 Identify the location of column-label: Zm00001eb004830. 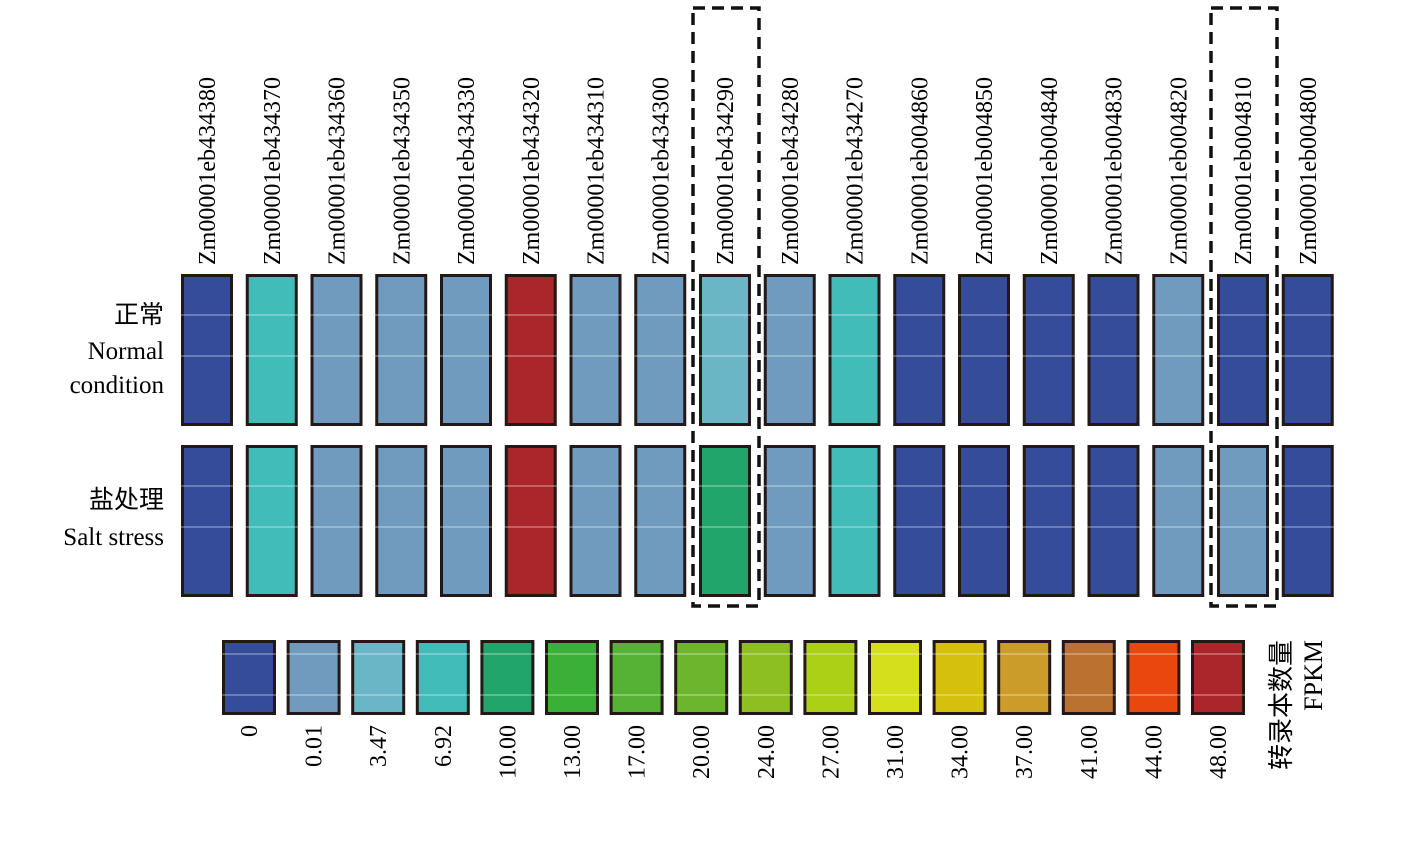
(1115, 171).